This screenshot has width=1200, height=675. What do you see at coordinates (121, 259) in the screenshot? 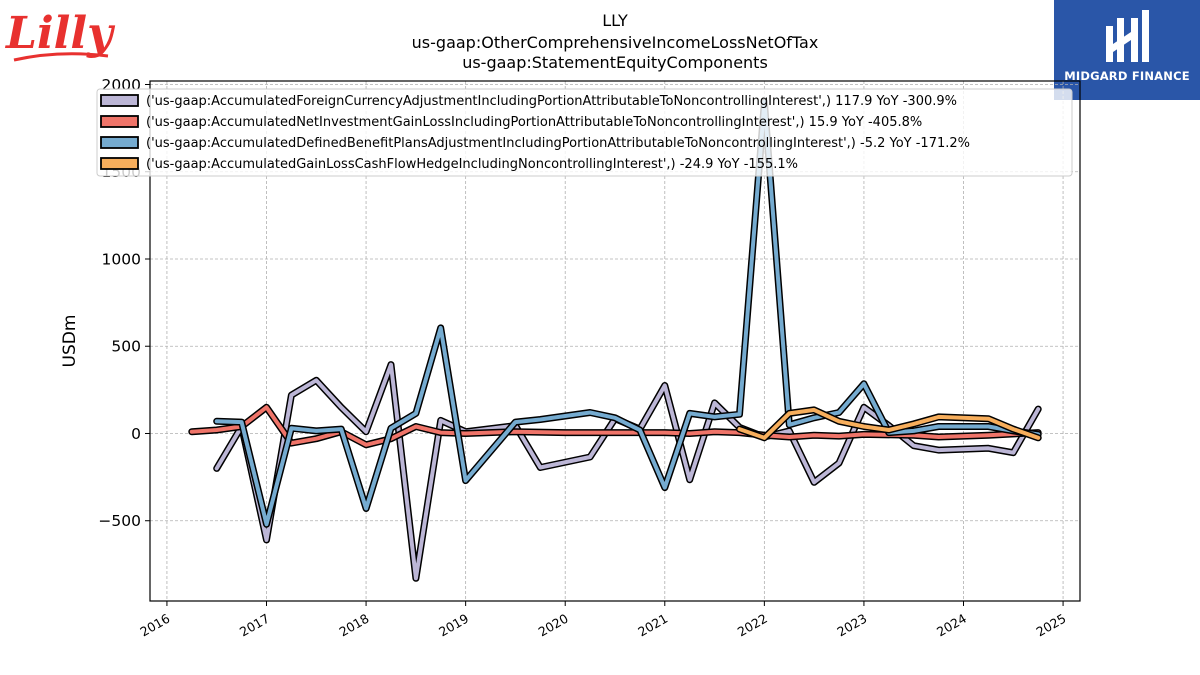
I see `y-tick-label: 1000` at bounding box center [121, 259].